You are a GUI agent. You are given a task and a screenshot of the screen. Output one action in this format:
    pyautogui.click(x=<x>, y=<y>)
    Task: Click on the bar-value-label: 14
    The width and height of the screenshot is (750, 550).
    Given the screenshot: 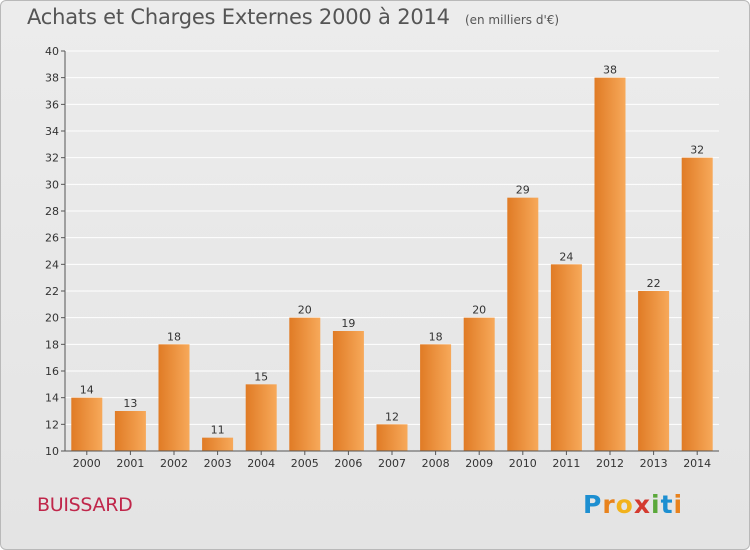 What is the action you would take?
    pyautogui.click(x=87, y=390)
    